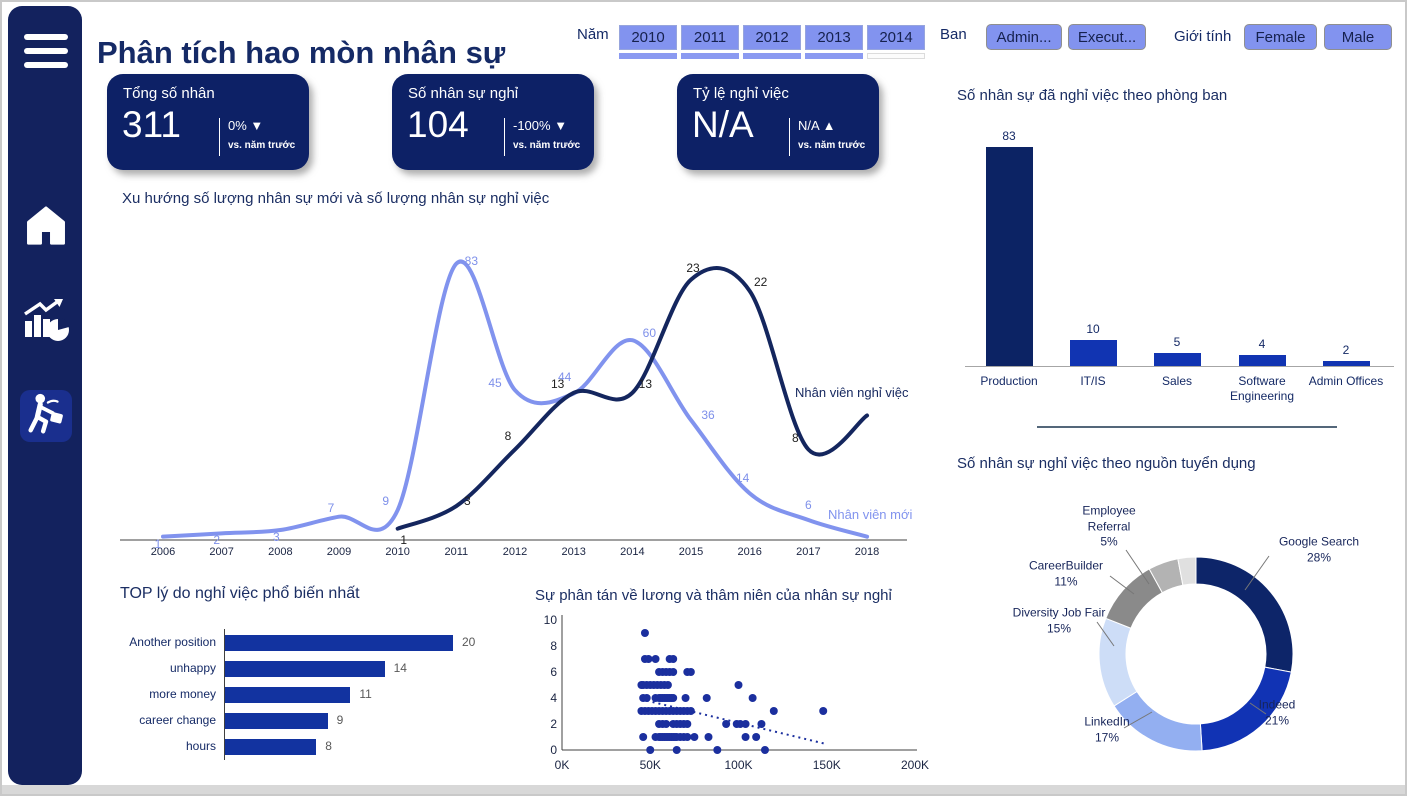  What do you see at coordinates (896, 56) in the screenshot?
I see `year-scrollbar-track` at bounding box center [896, 56].